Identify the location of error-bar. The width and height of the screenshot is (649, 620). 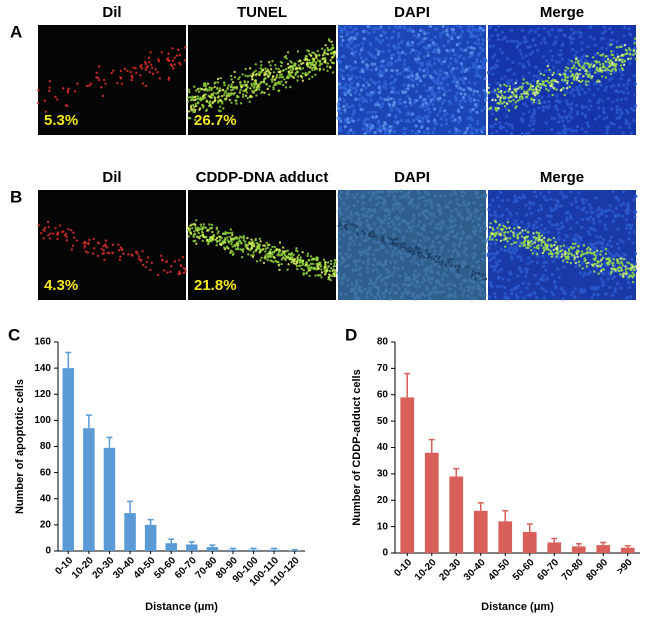
(232, 548).